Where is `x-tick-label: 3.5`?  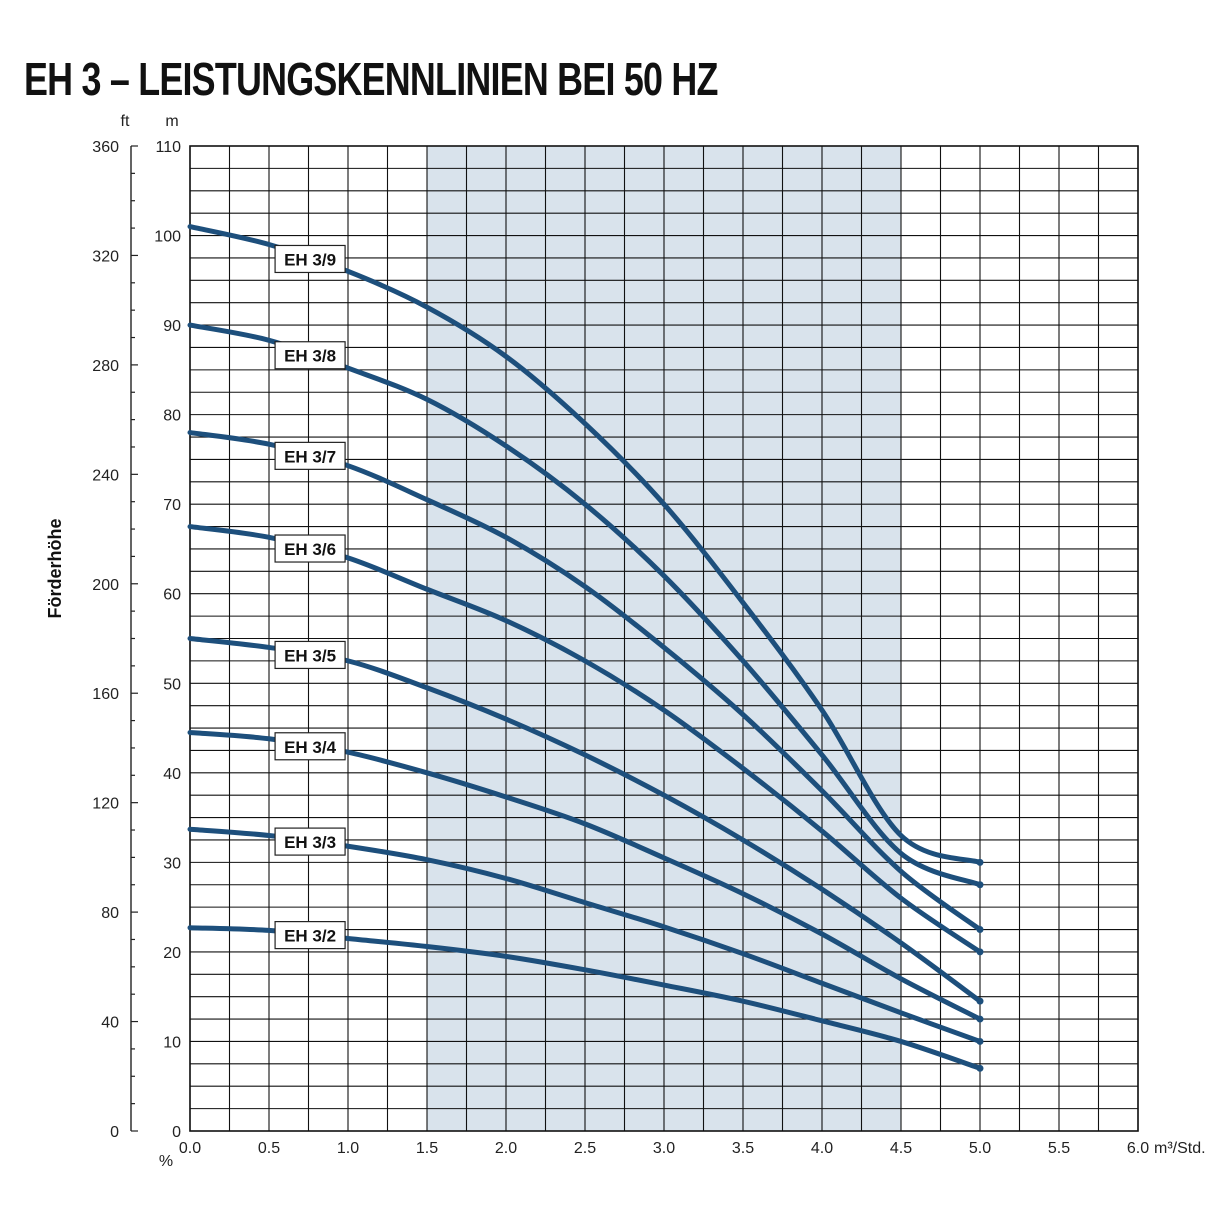
x-tick-label: 3.5 is located at coordinates (743, 1148).